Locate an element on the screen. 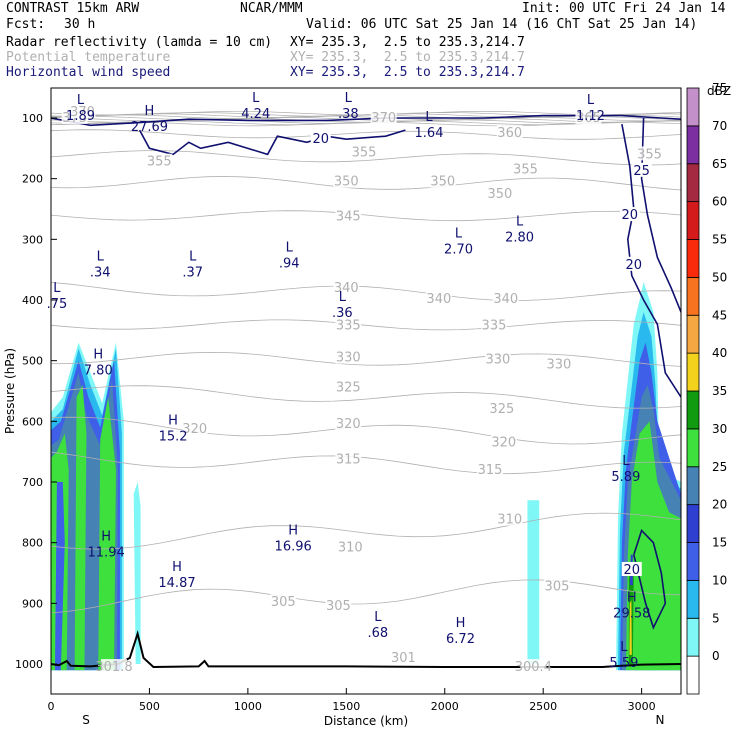 This screenshot has height=740, width=740. echo-south-15b is located at coordinates (59, 576).